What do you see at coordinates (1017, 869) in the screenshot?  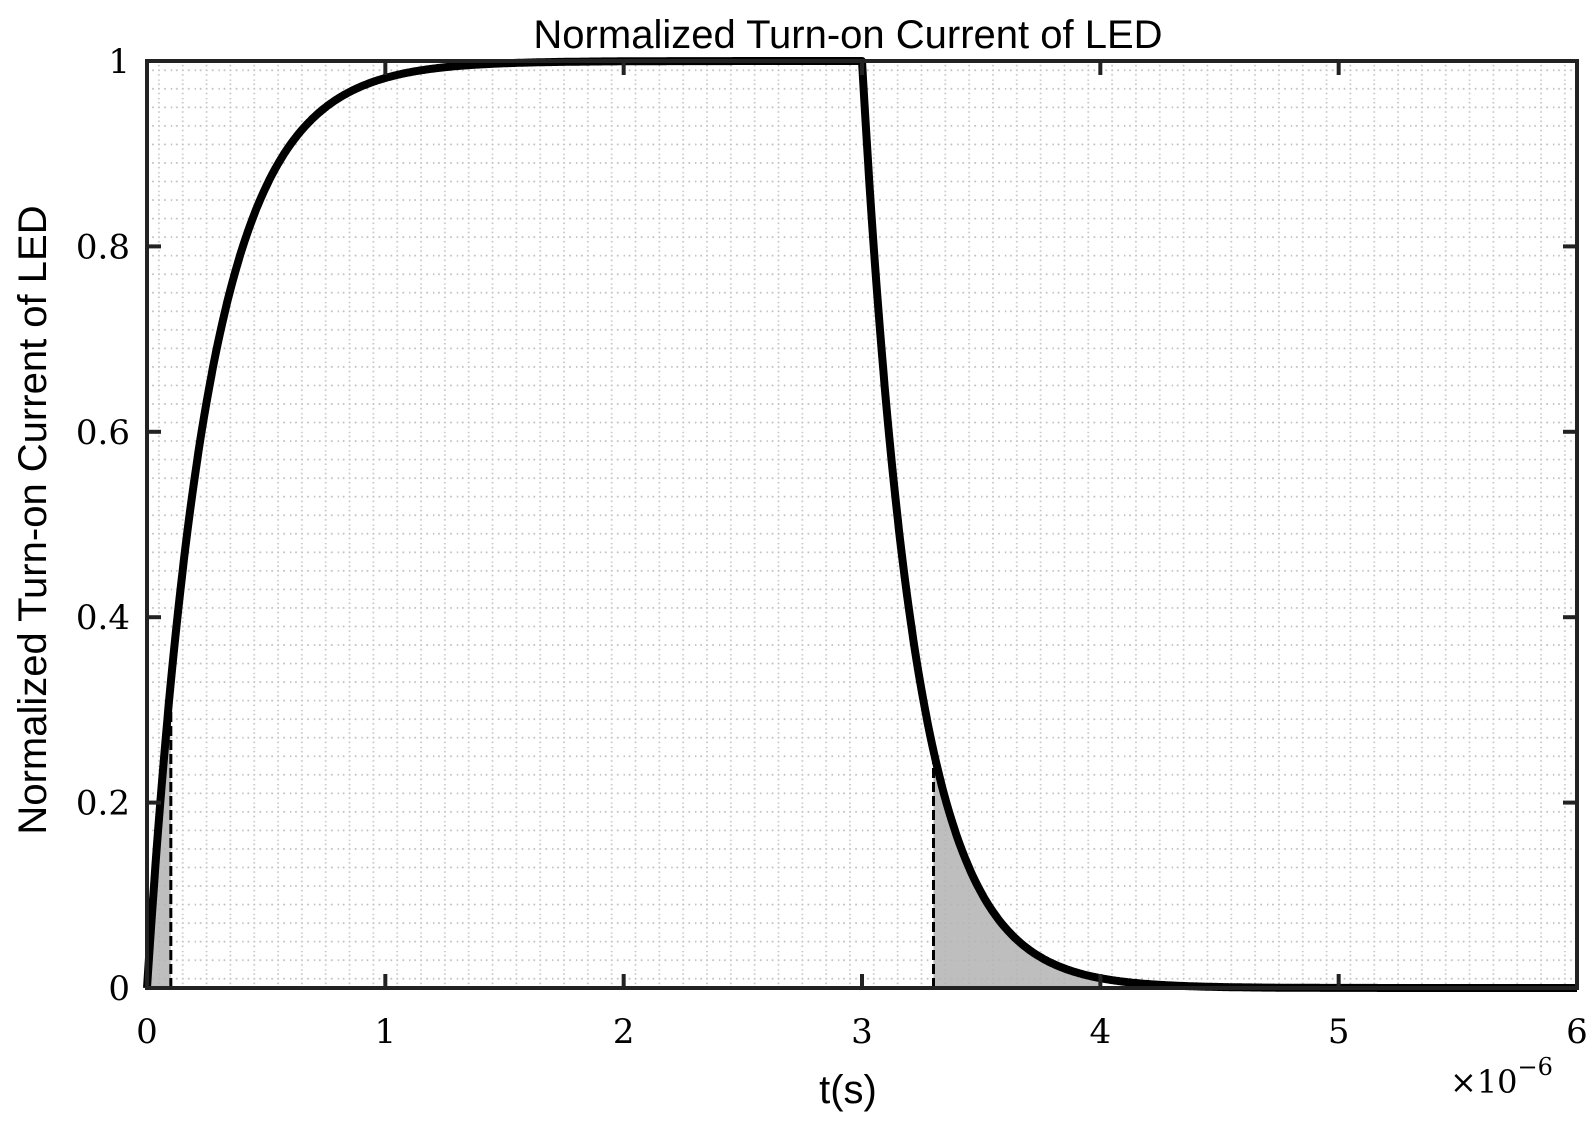 I see `shaded-region` at bounding box center [1017, 869].